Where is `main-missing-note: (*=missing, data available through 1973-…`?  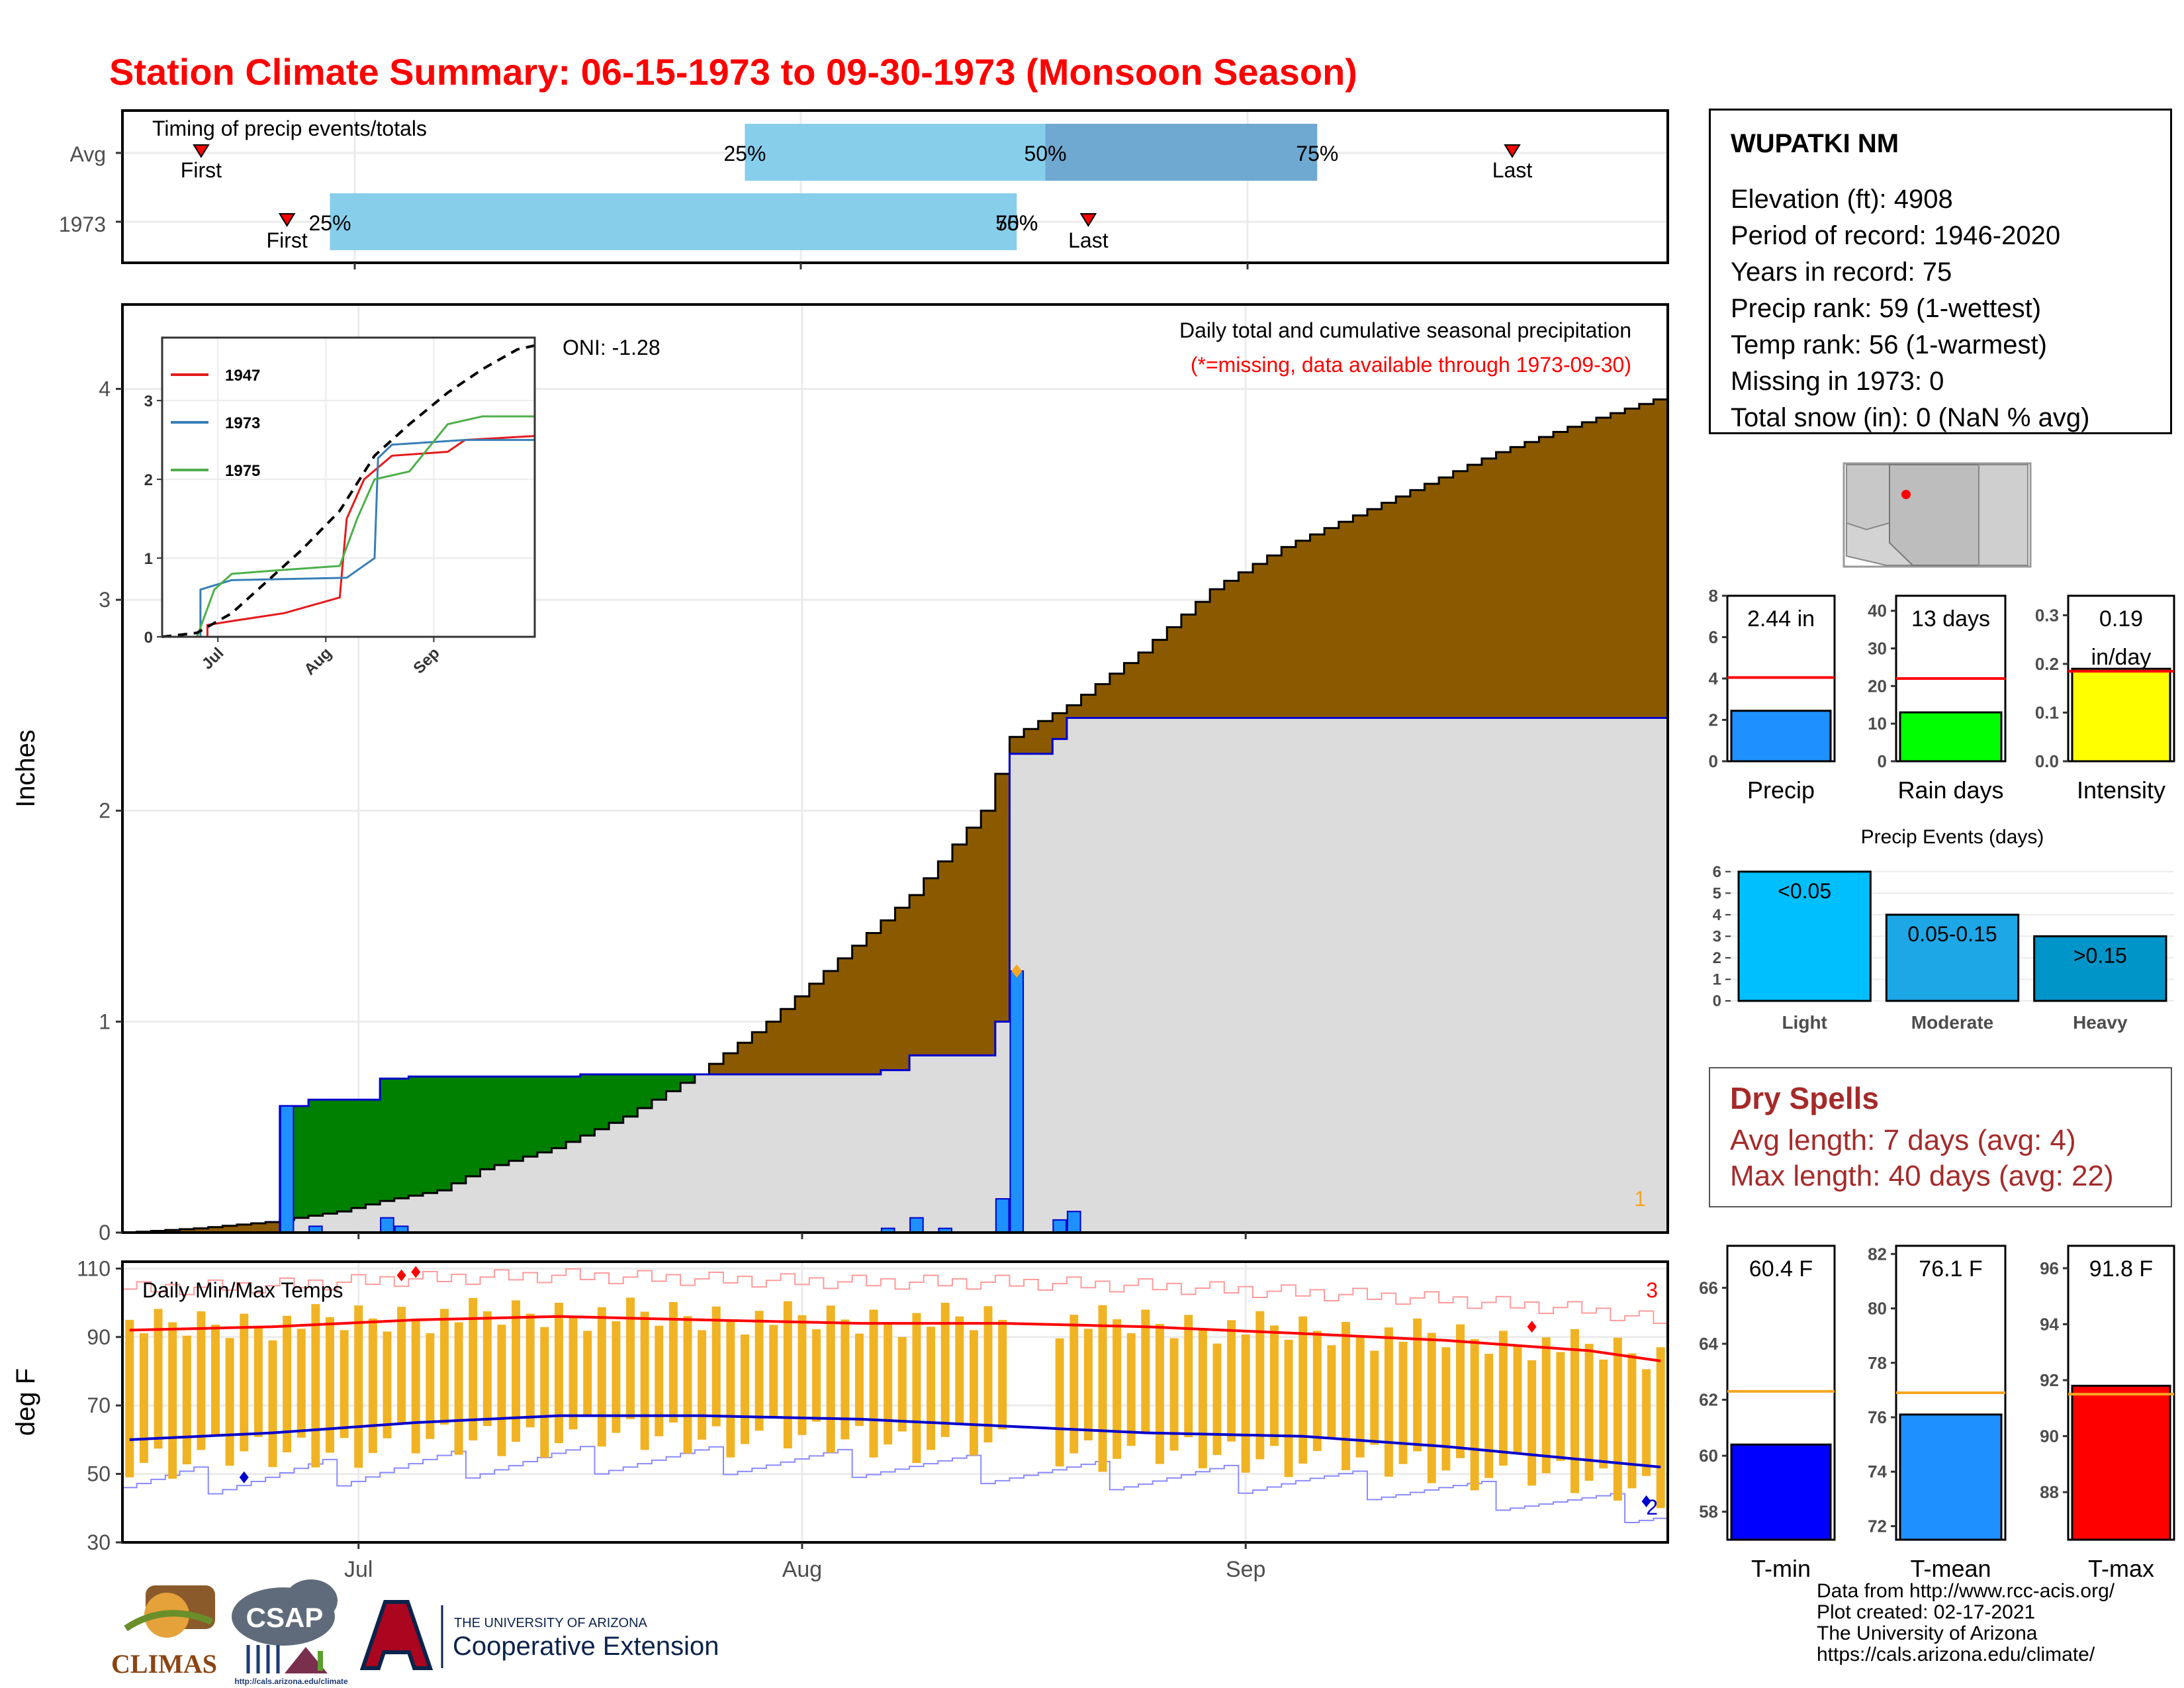 main-missing-note: (*=missing, data available through 1973-… is located at coordinates (1411, 365).